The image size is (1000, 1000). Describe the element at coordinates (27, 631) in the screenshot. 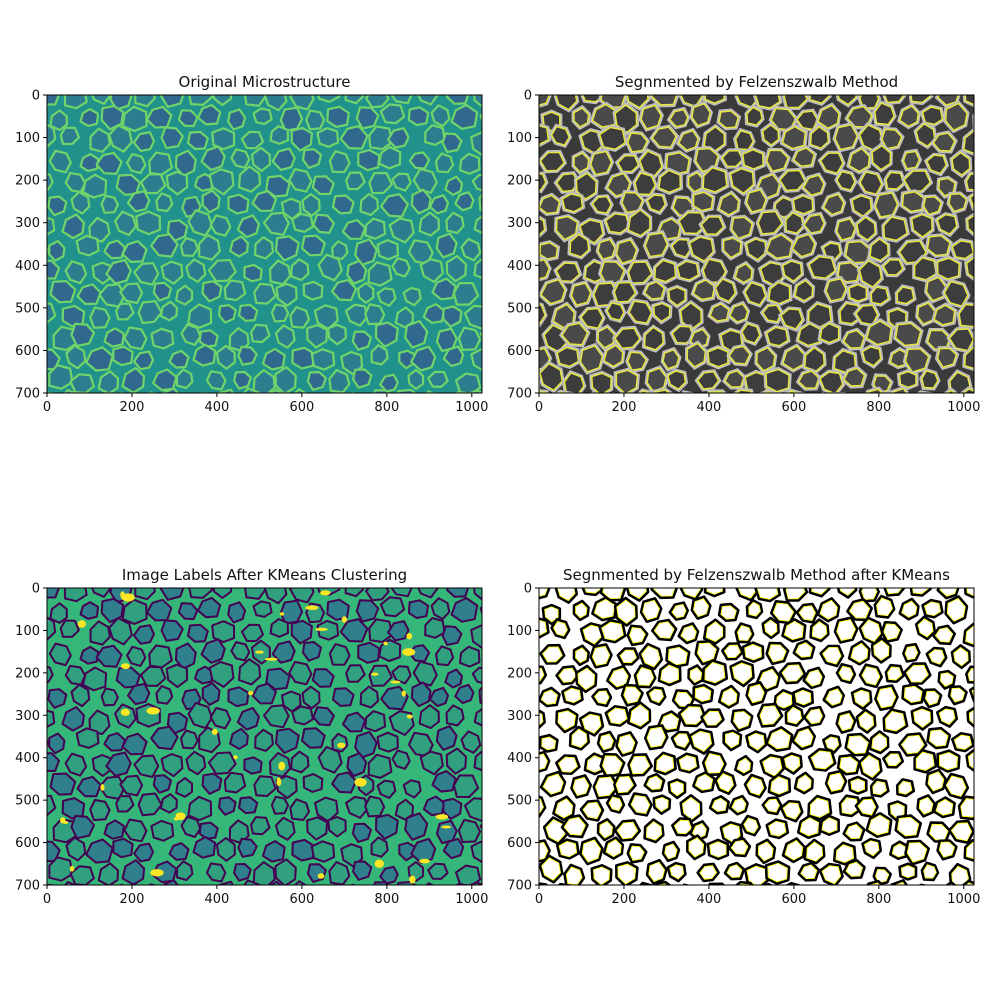

I see `y-tick-label: 100` at that location.